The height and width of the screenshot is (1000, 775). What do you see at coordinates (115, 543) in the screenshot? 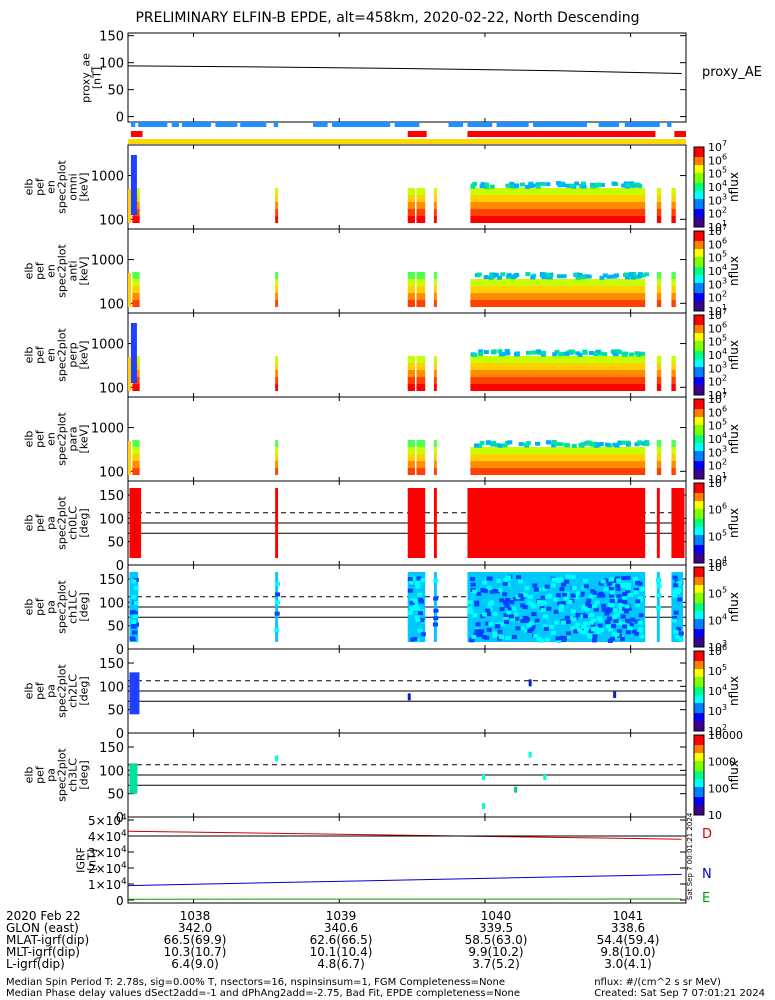
I see `pitch-tick-label: 50` at bounding box center [115, 543].